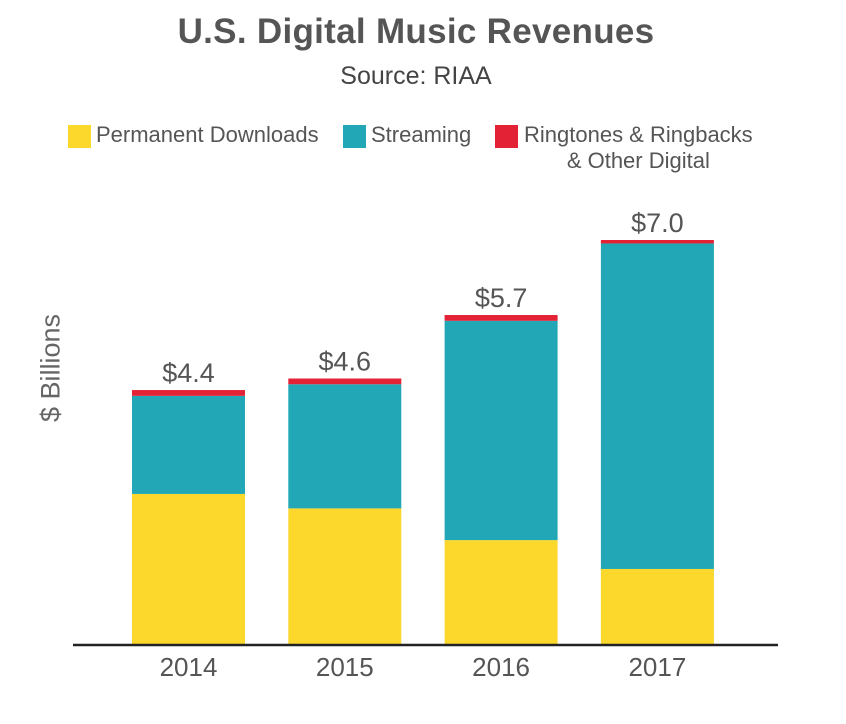  I want to click on bar-segment-2016-ringtones-ringbacks-other-digital, so click(501, 318).